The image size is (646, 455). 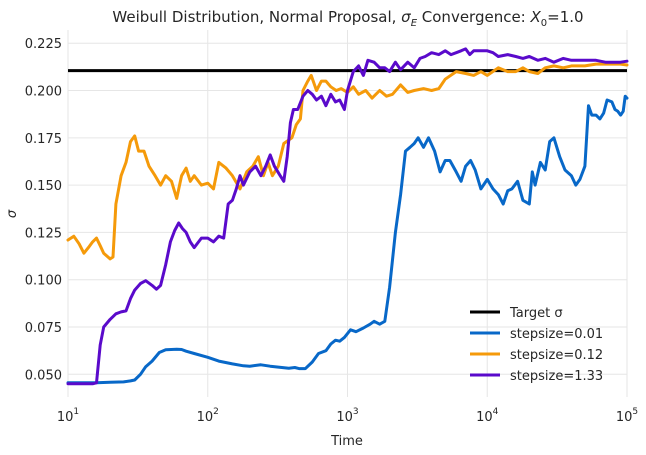 What do you see at coordinates (565, 17) in the screenshot?
I see `title-suffix: =1.0` at bounding box center [565, 17].